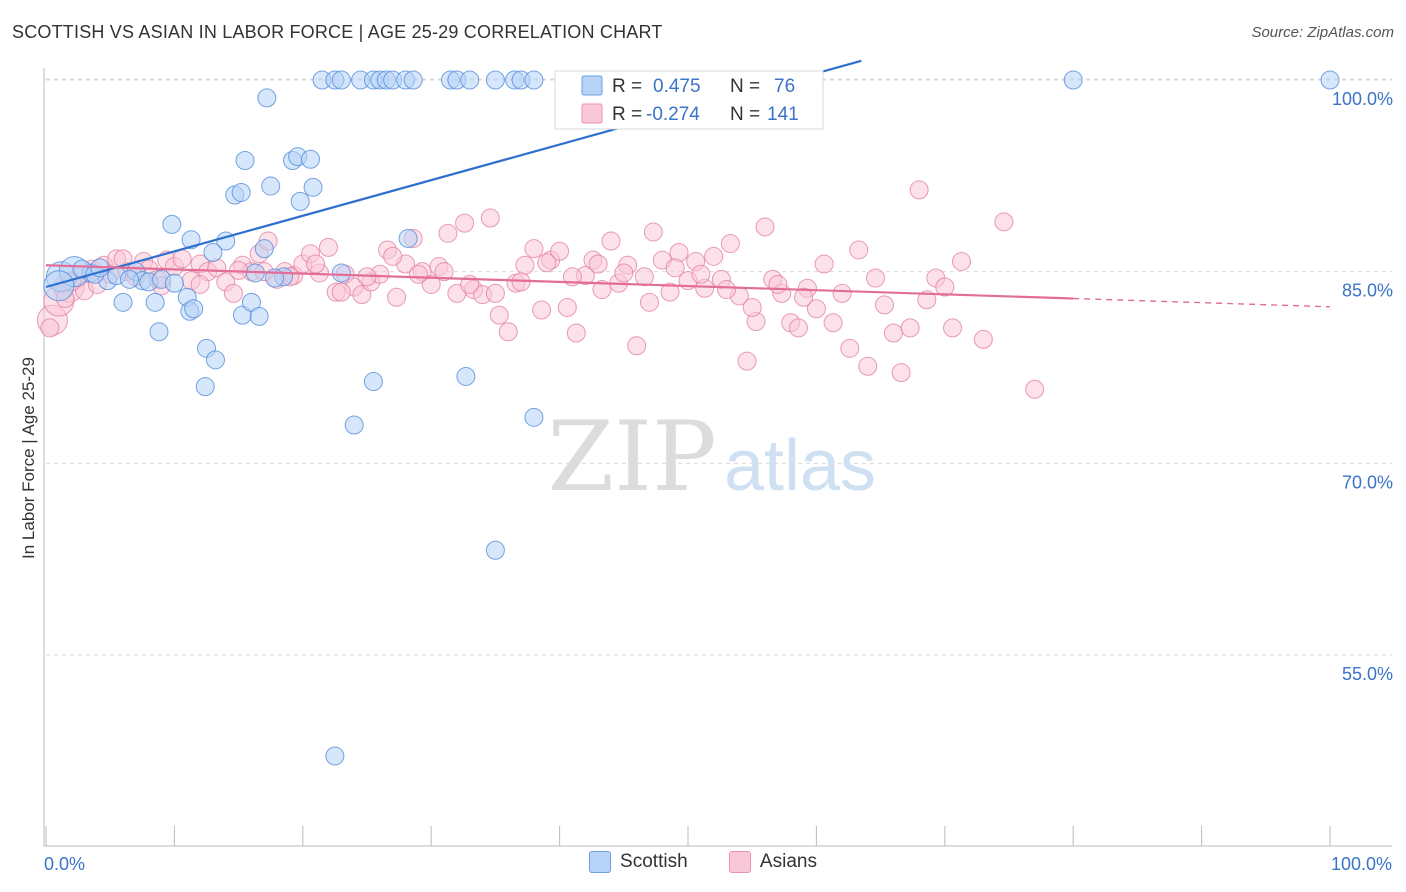 This screenshot has height=892, width=1406. What do you see at coordinates (673, 114) in the screenshot?
I see `stats-r-value-asians: -0.274` at bounding box center [673, 114].